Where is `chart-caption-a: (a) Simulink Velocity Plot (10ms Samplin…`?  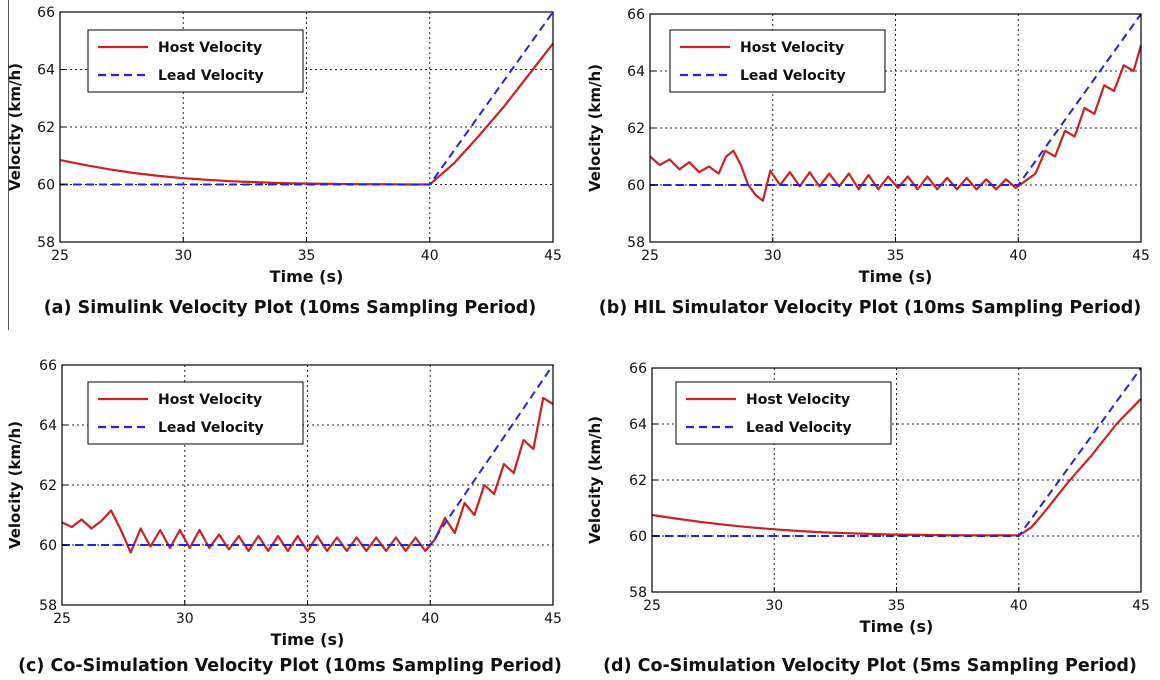 chart-caption-a: (a) Simulink Velocity Plot (10ms Samplin… is located at coordinates (290, 308).